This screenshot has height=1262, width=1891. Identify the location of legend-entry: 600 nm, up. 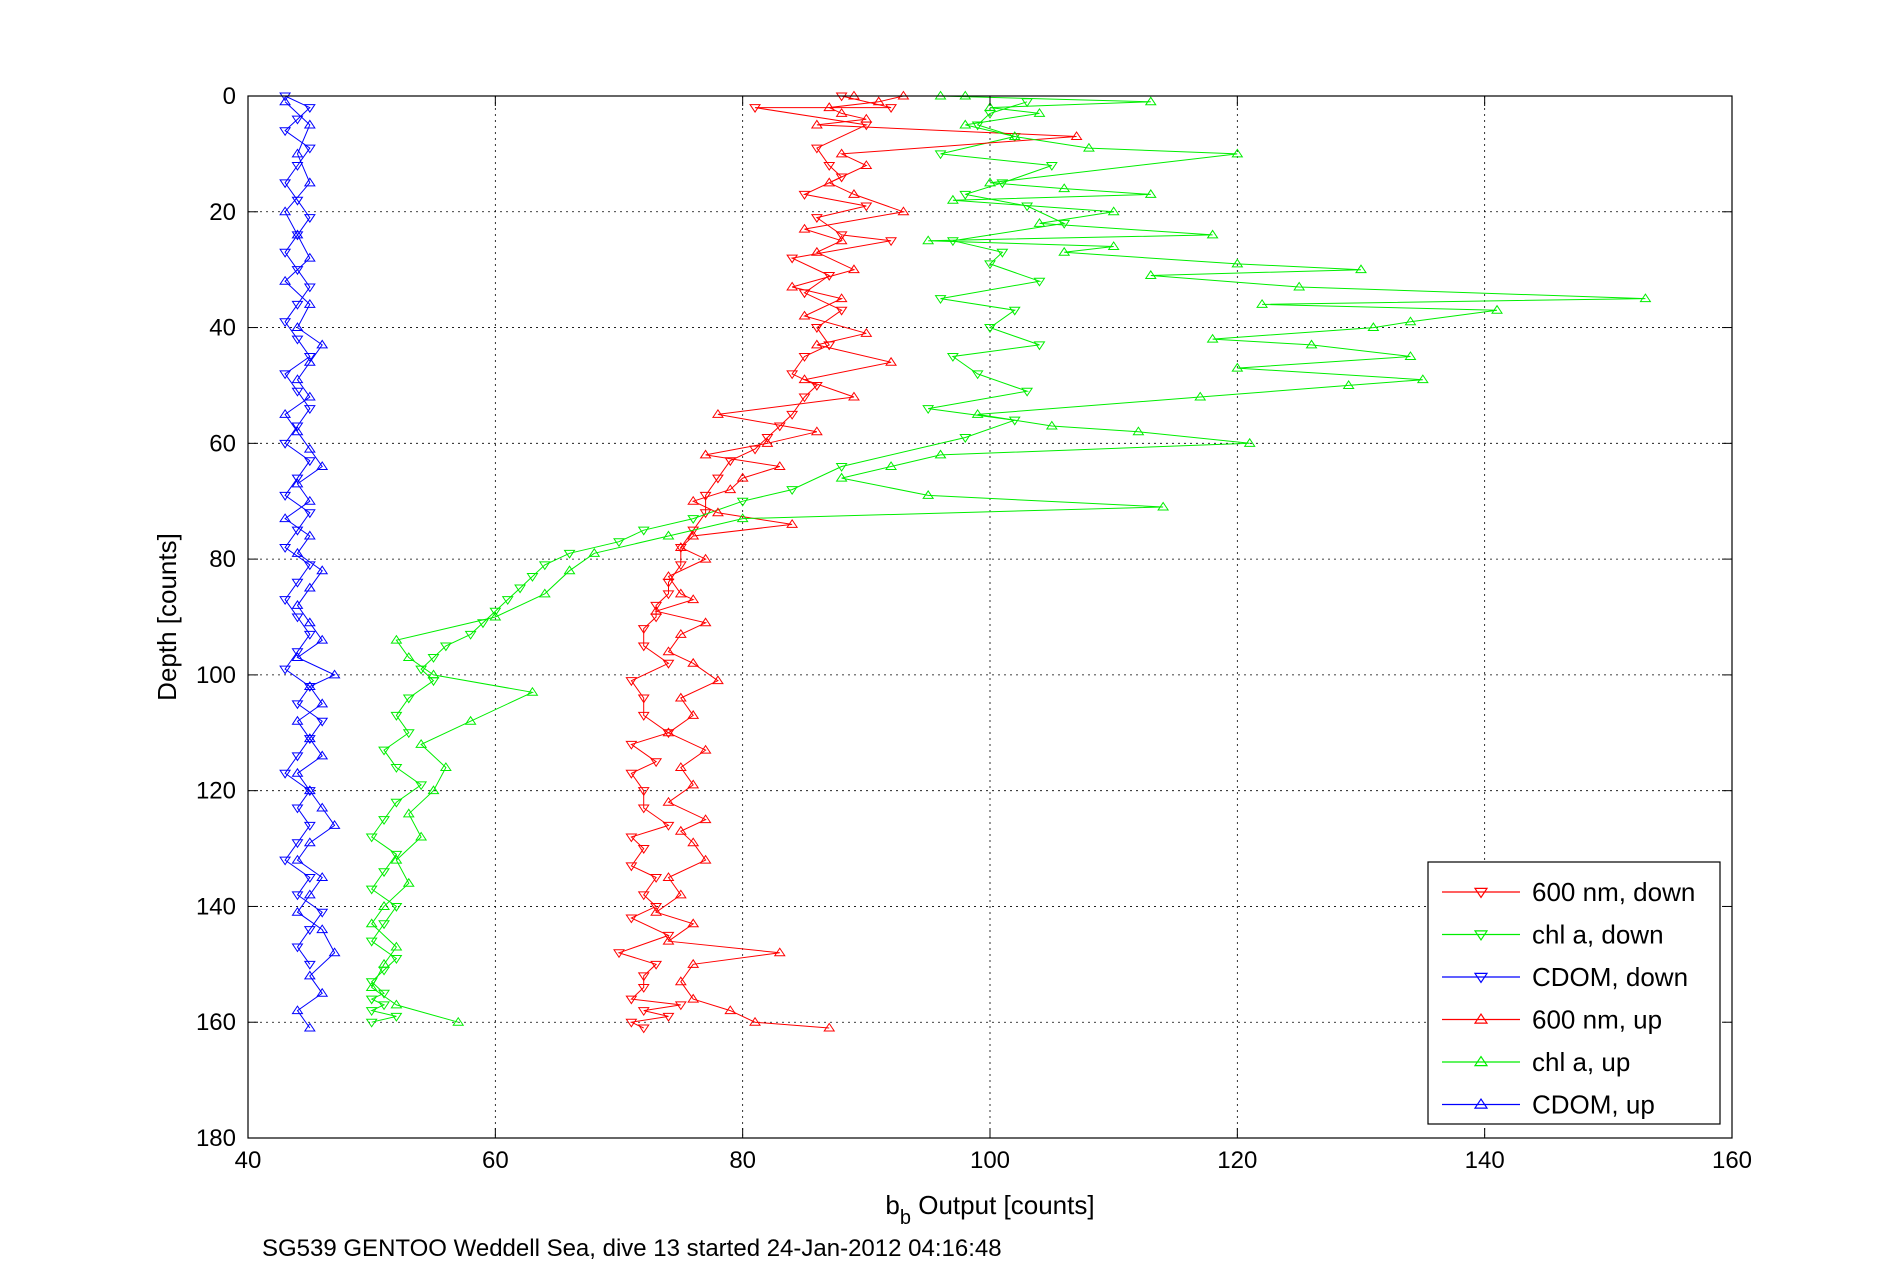
(1552, 1020).